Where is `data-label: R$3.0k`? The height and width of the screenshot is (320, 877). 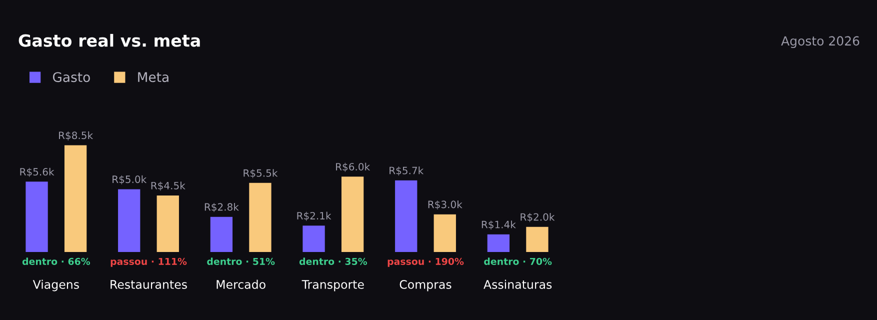
data-label: R$3.0k is located at coordinates (445, 205).